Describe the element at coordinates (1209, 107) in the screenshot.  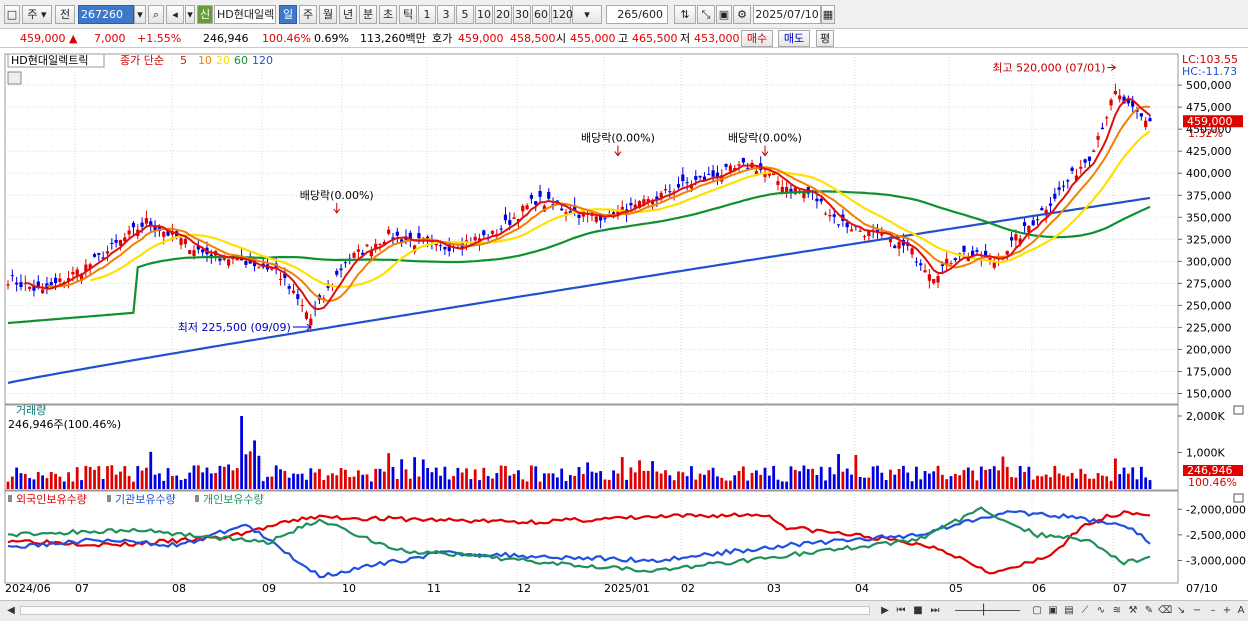
I see `price-axis-label: 475,000` at that location.